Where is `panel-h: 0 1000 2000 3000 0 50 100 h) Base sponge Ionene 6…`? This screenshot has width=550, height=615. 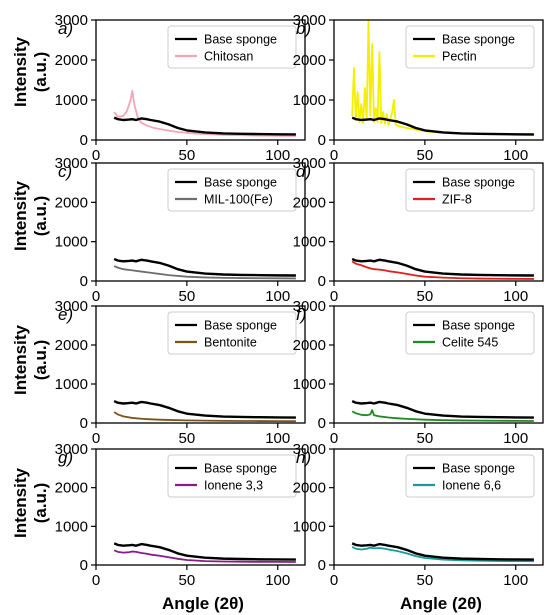 panel-h: 0 1000 2000 3000 0 50 100 h) Base sponge Ionene 6… is located at coordinates (418, 515).